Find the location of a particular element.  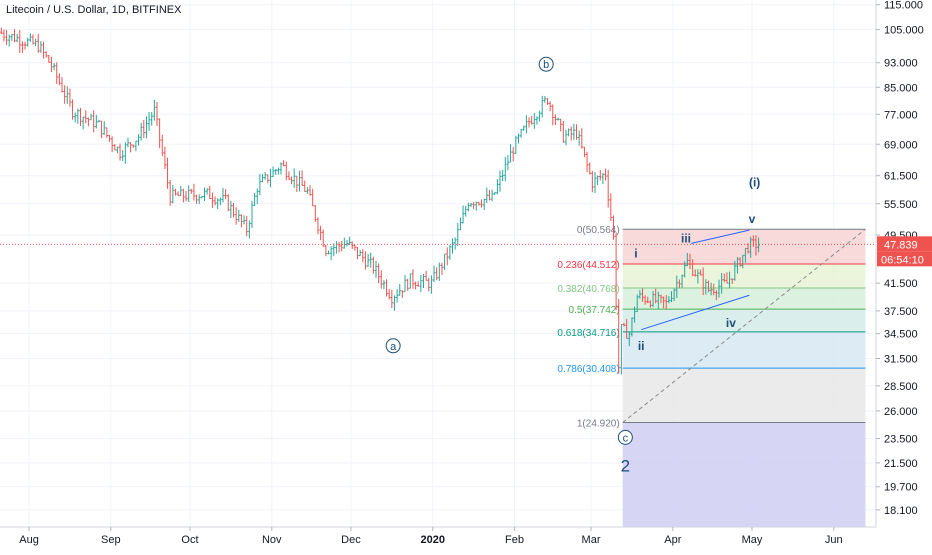

price-axis-bg is located at coordinates (904, 275).